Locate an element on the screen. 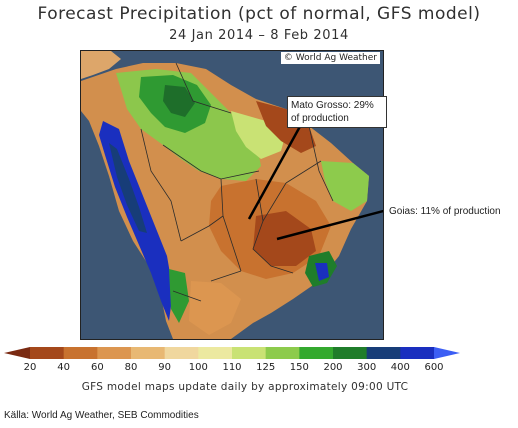  south-brazil-very-dry is located at coordinates (284, 238).